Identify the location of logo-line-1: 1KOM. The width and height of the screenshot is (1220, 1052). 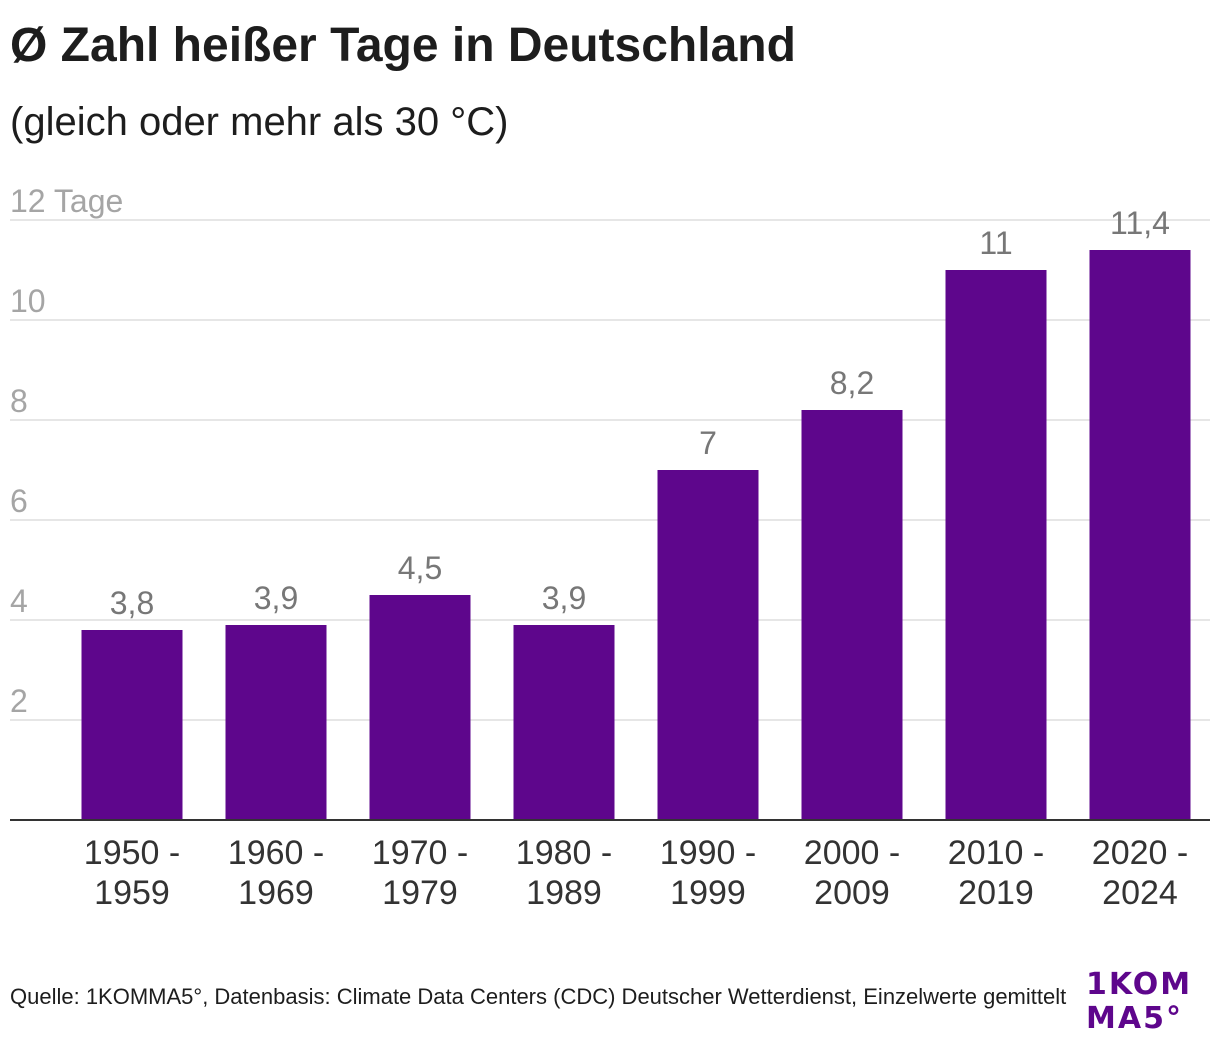
(1139, 984).